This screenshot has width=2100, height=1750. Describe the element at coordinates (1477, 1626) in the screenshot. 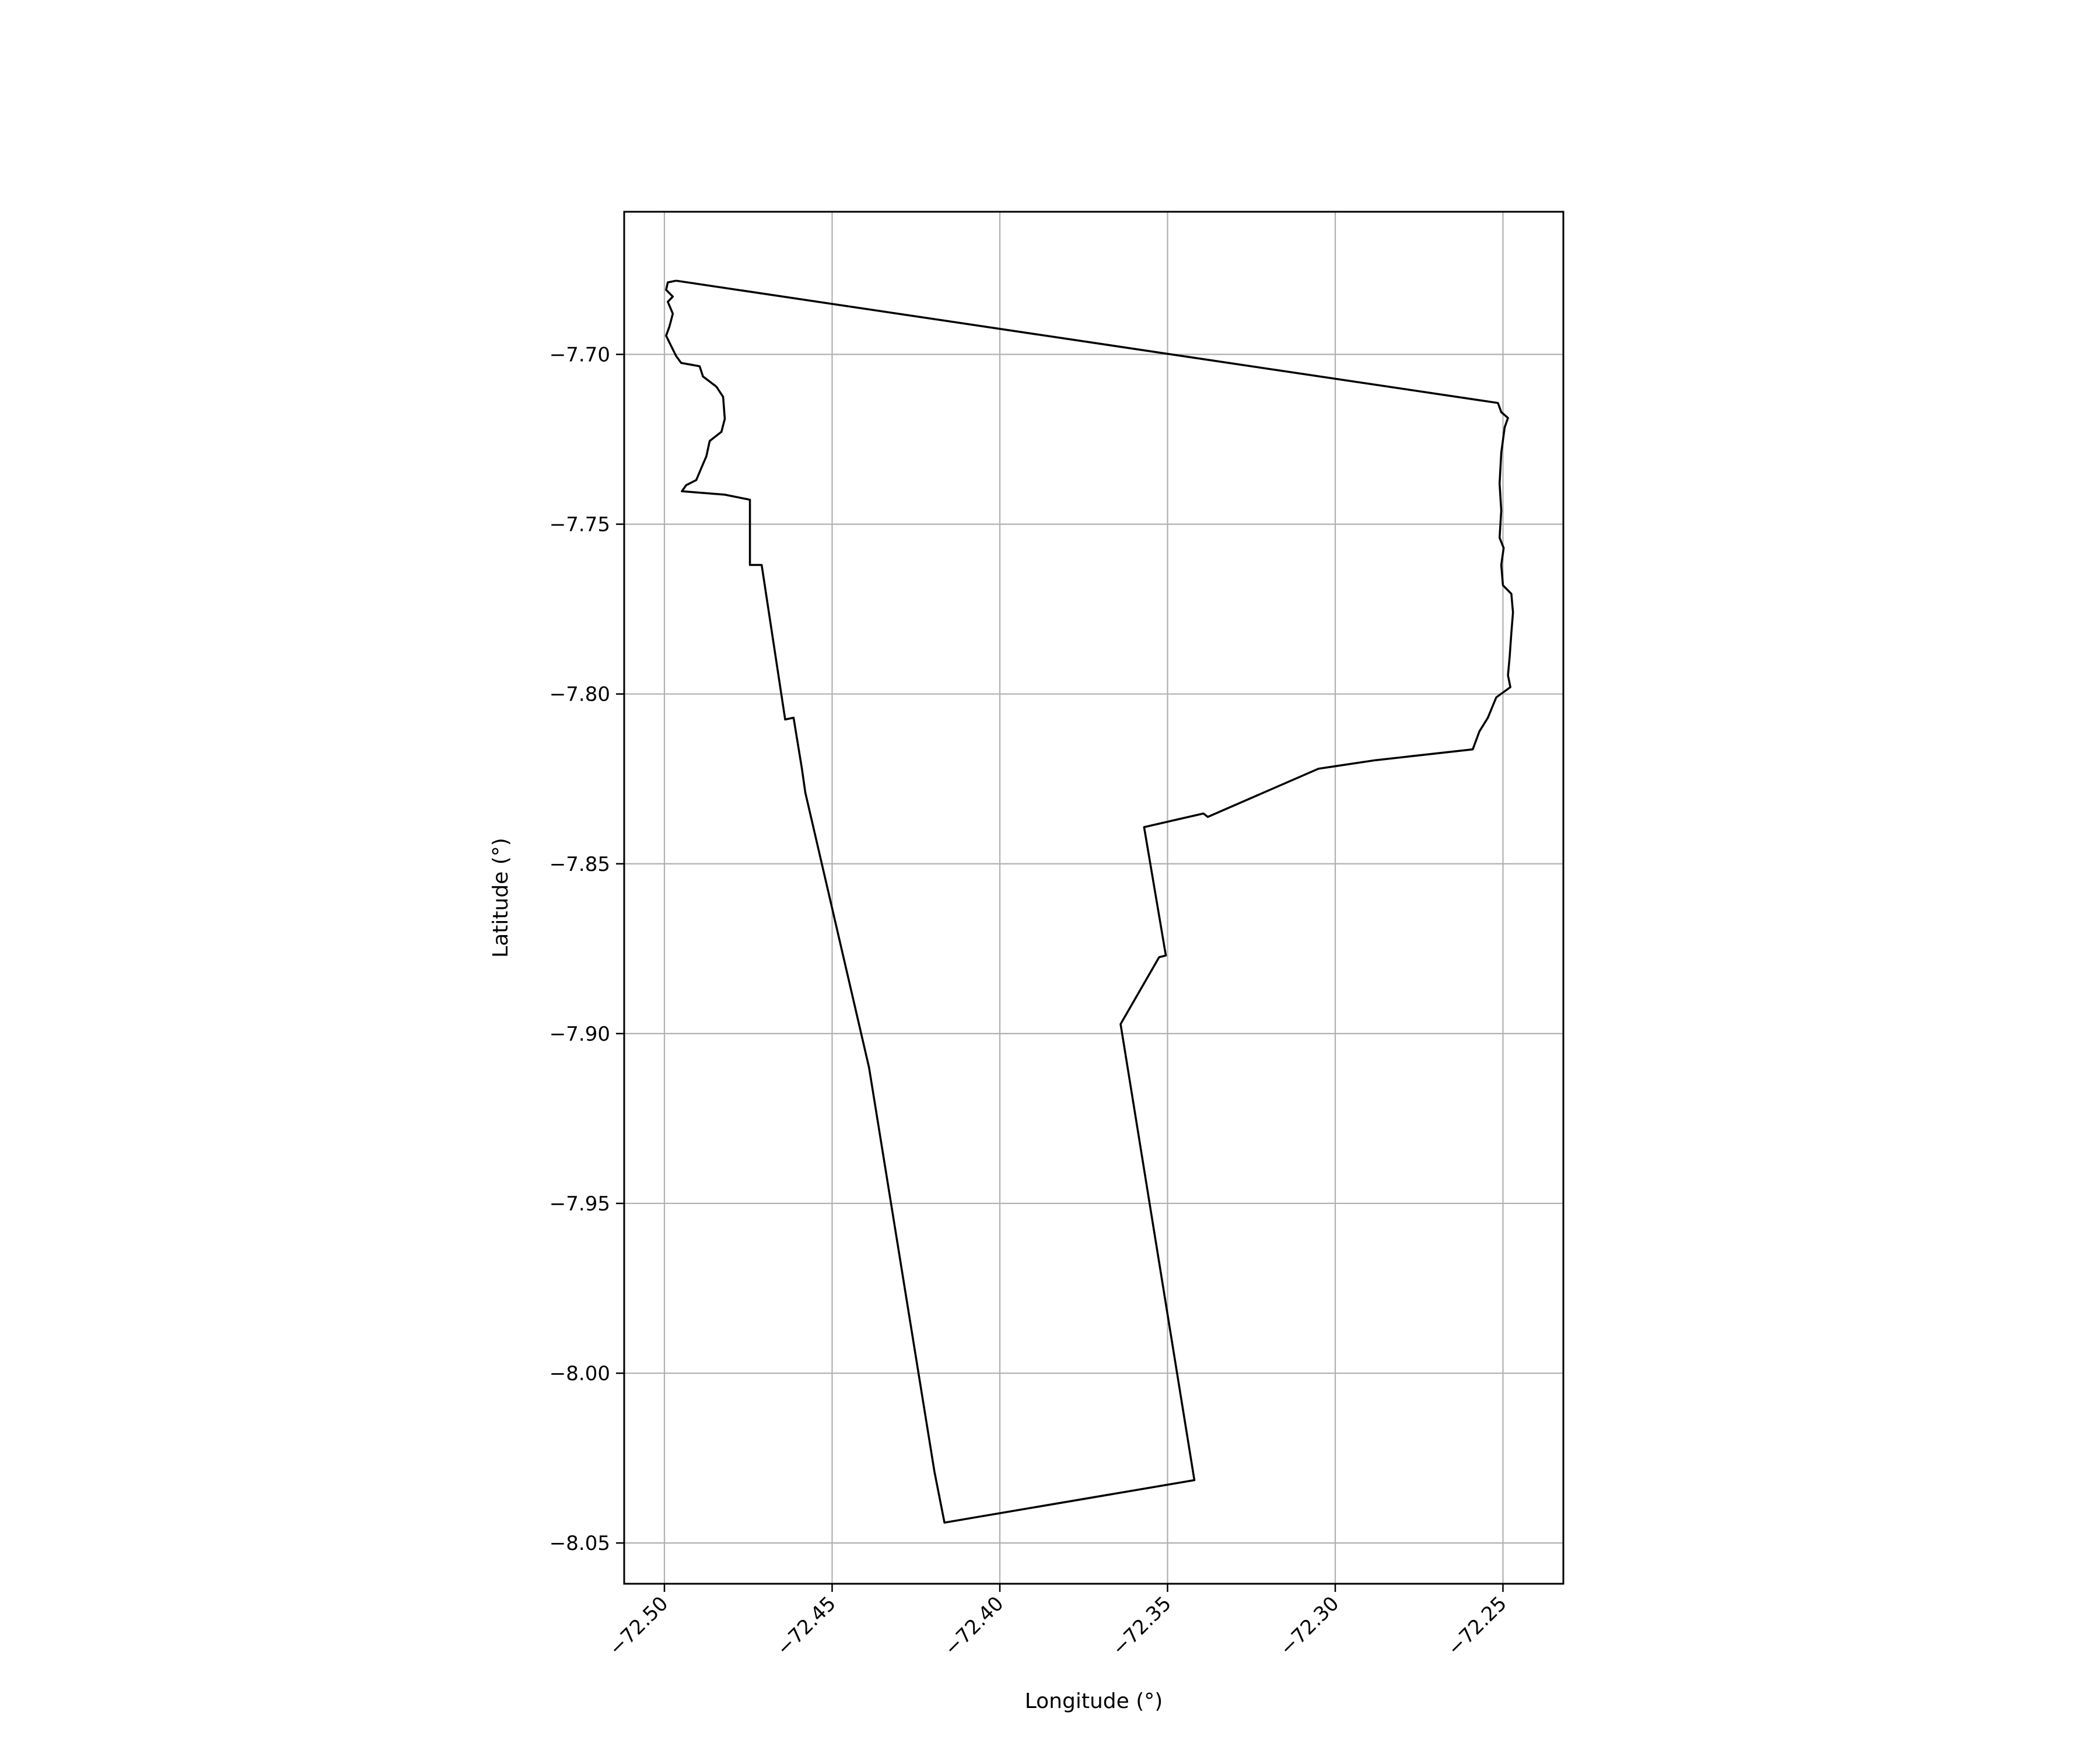

I see `x-tick-label: −72.25` at that location.